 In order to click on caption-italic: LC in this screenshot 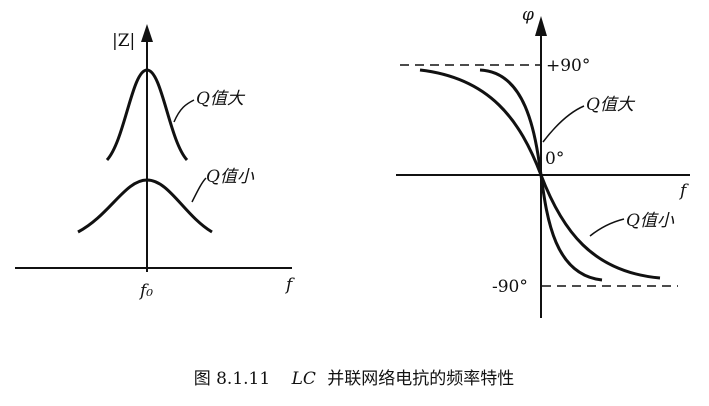, I will do `click(303, 379)`.